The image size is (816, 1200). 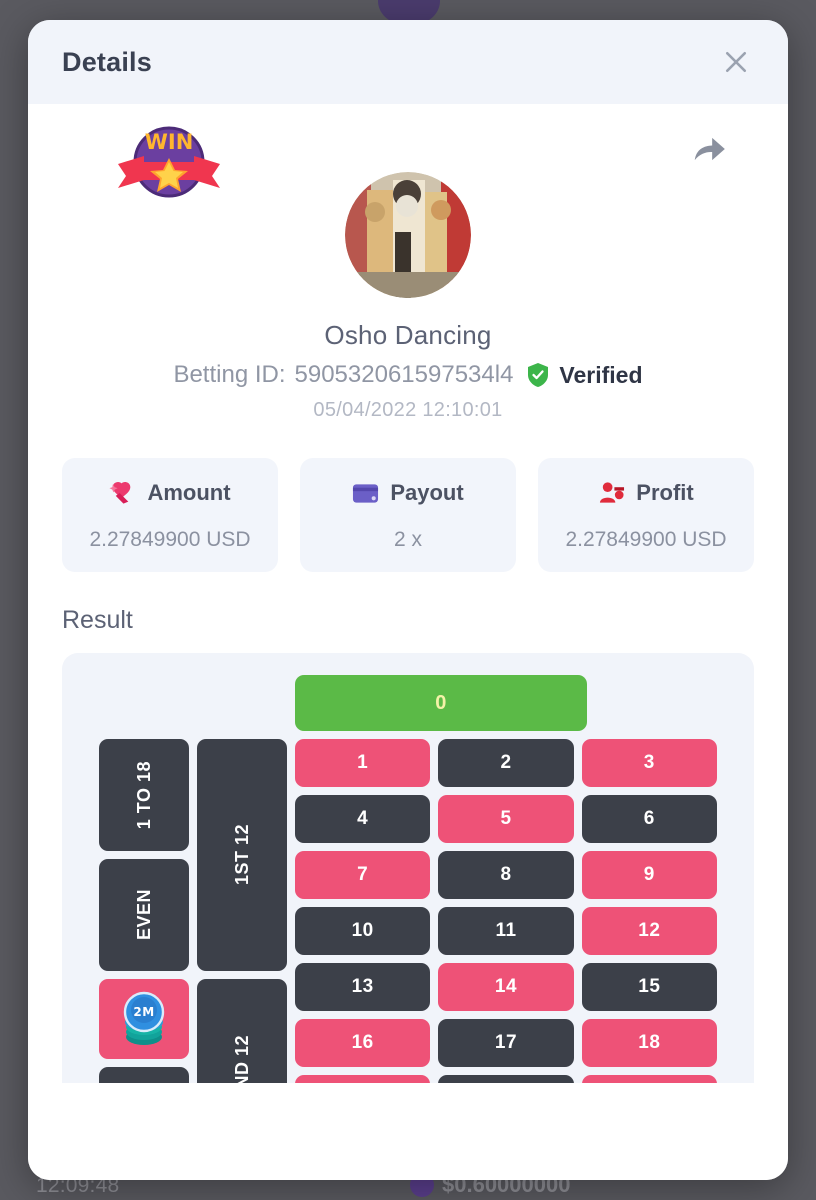 What do you see at coordinates (107, 61) in the screenshot?
I see `page-title: Details` at bounding box center [107, 61].